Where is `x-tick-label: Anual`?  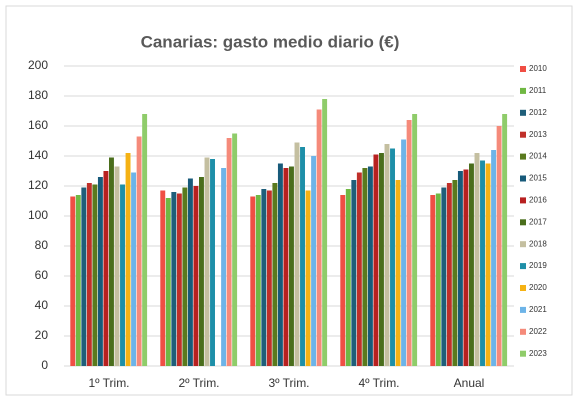 x-tick-label: Anual is located at coordinates (469, 383).